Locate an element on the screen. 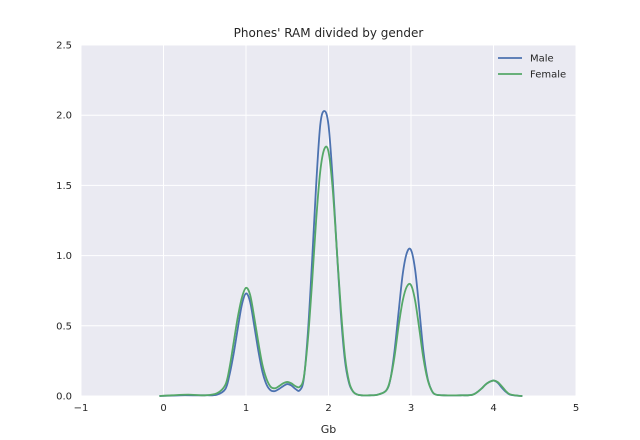 The image size is (640, 440). x-axis-ticks: −1 0 1 2 3 4 5 is located at coordinates (327, 408).